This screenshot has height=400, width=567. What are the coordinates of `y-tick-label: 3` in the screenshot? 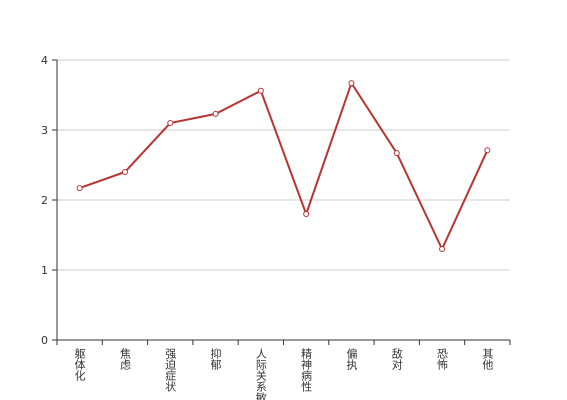 It's located at (44, 130).